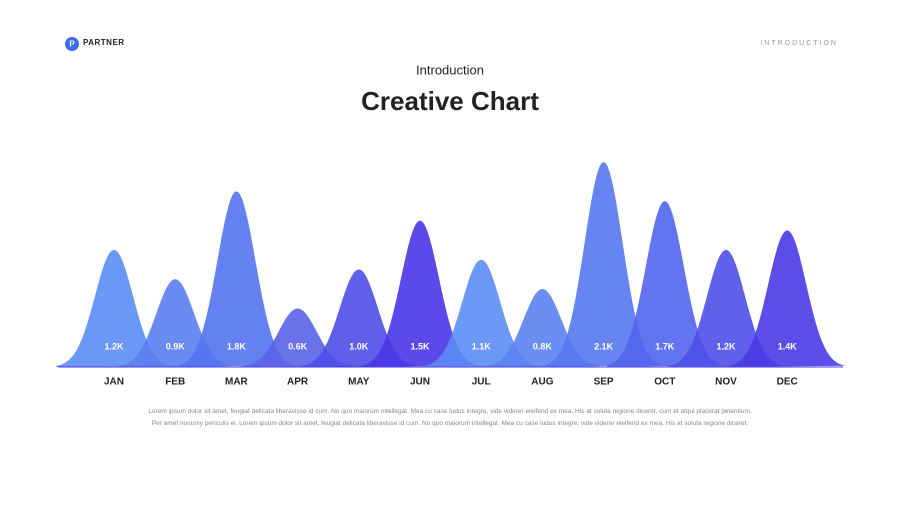 The height and width of the screenshot is (506, 900). Describe the element at coordinates (450, 69) in the screenshot. I see `chart-subtitle: Introduction` at that location.